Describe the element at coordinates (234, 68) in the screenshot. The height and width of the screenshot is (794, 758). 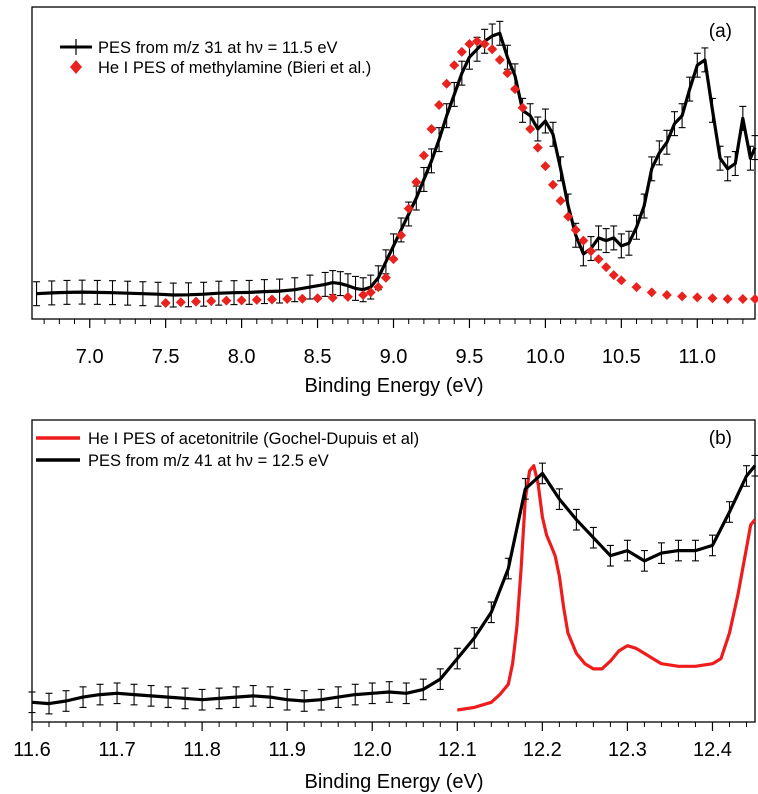
I see `legend-label-series-a1: He I PES of methylamine (Bieri et al.)` at that location.